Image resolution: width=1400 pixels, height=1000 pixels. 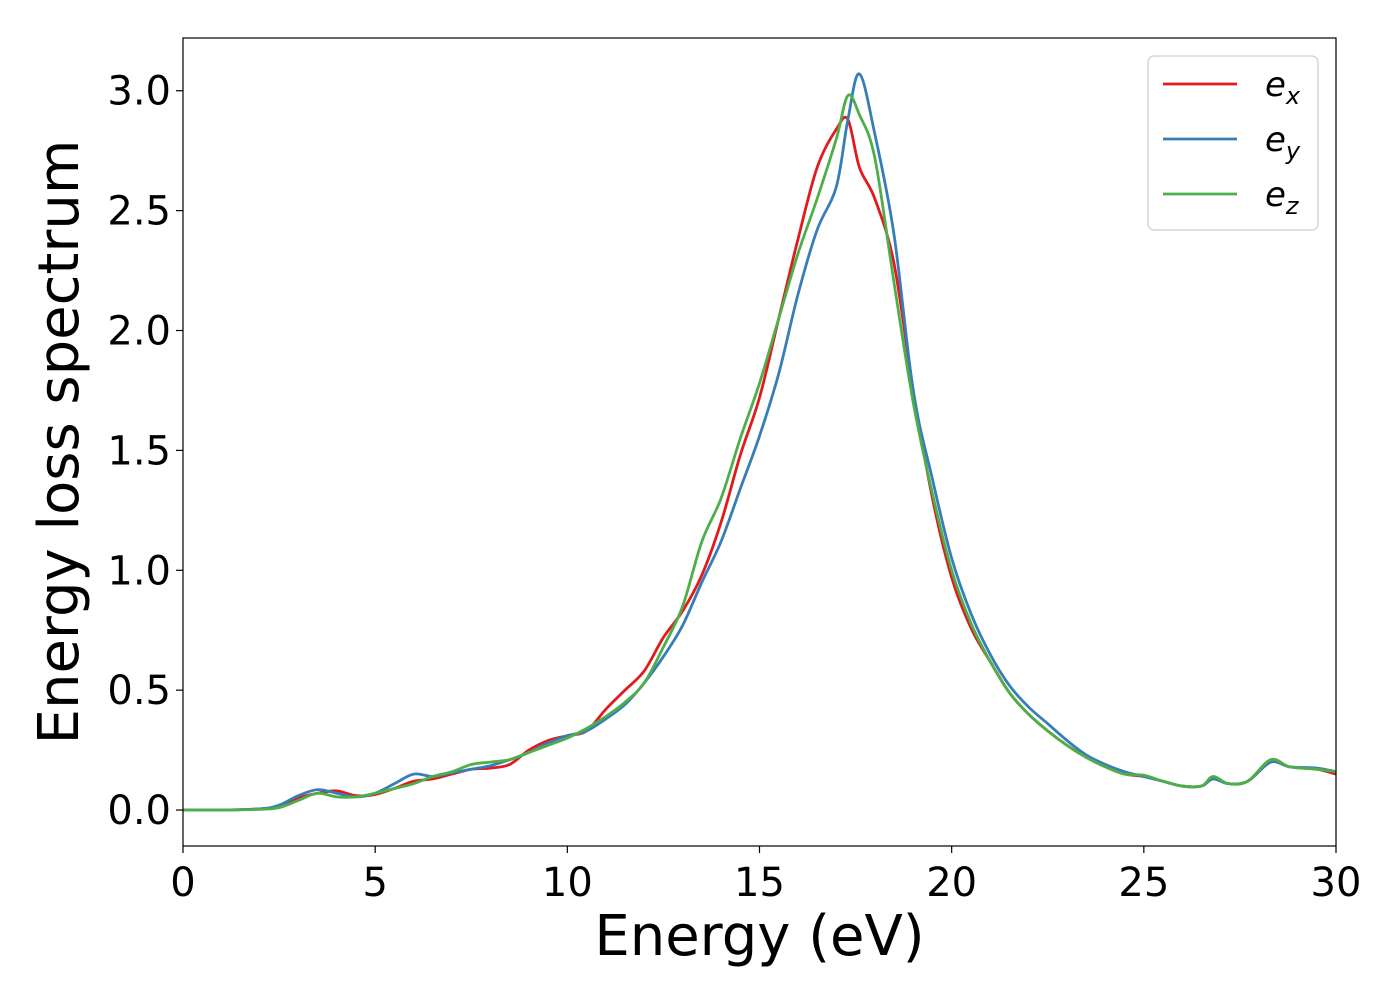 What do you see at coordinates (759, 883) in the screenshot?
I see `x-tick-label: 15` at bounding box center [759, 883].